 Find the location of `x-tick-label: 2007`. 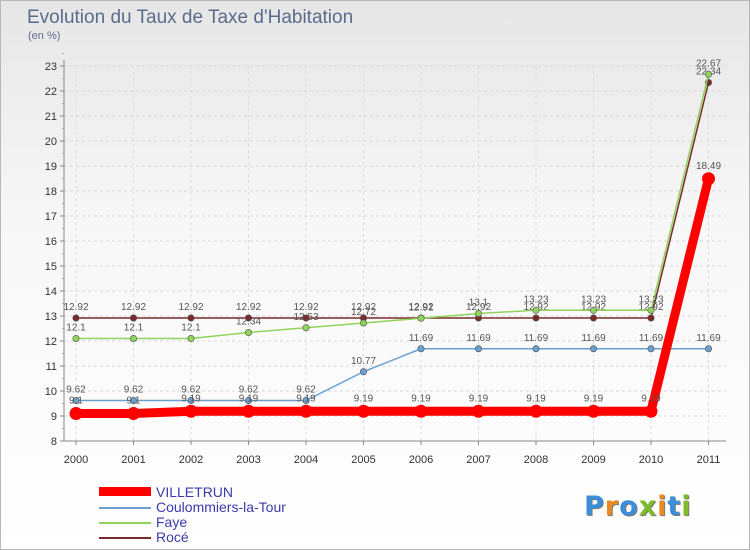

x-tick-label: 2007 is located at coordinates (478, 460).